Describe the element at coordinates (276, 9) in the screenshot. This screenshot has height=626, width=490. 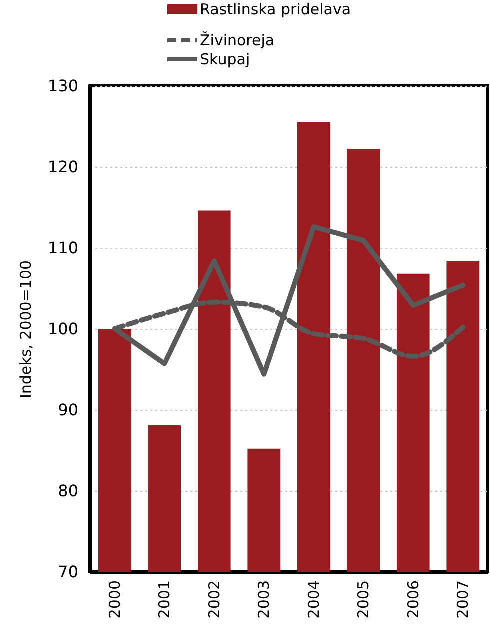
I see `legend-label: Rastlinska pridelava` at that location.